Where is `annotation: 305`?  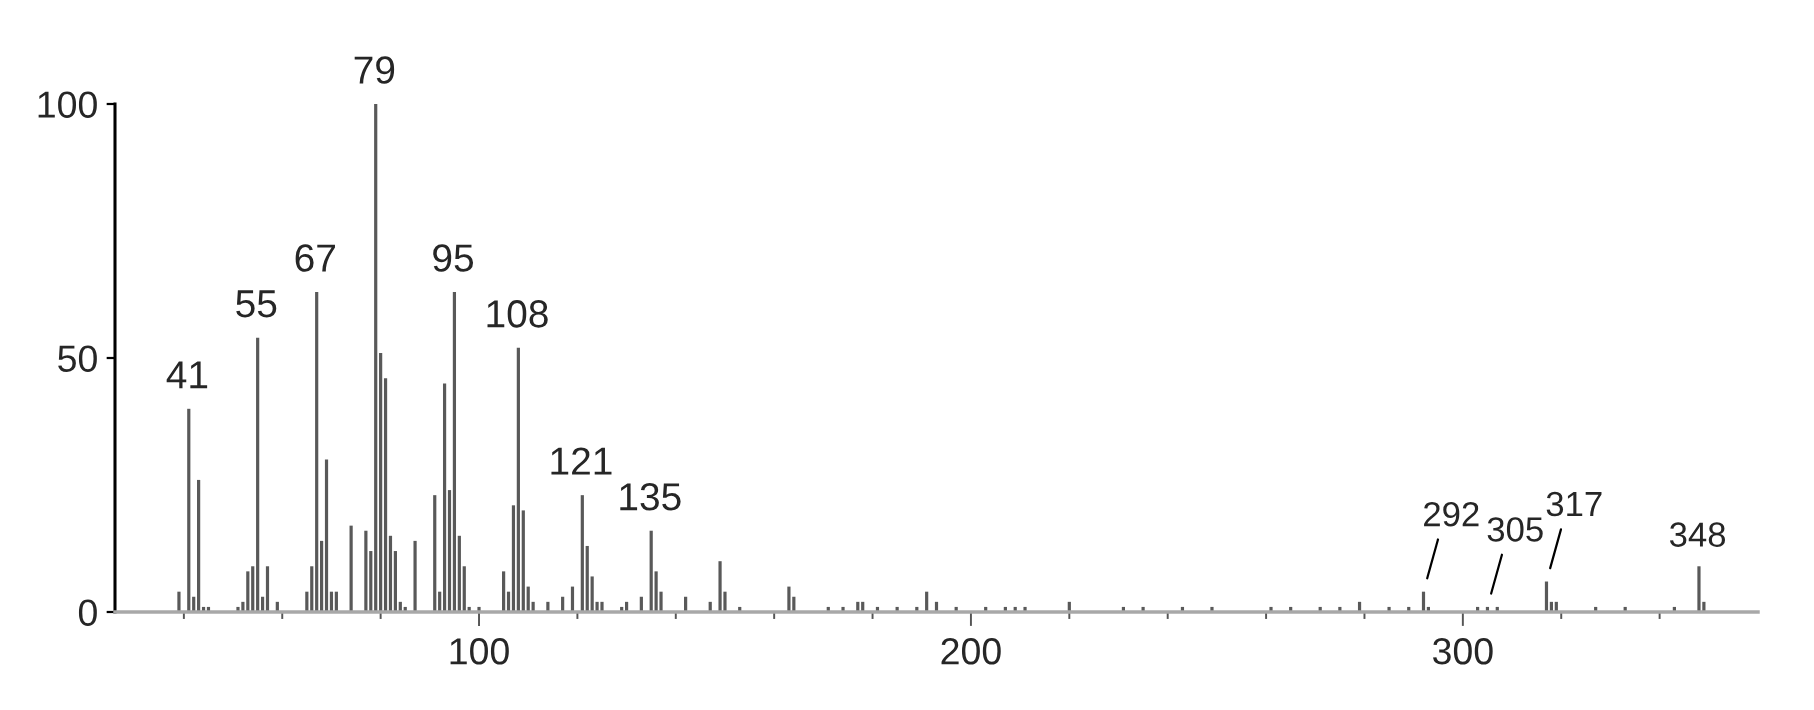 annotation: 305 is located at coordinates (1515, 529).